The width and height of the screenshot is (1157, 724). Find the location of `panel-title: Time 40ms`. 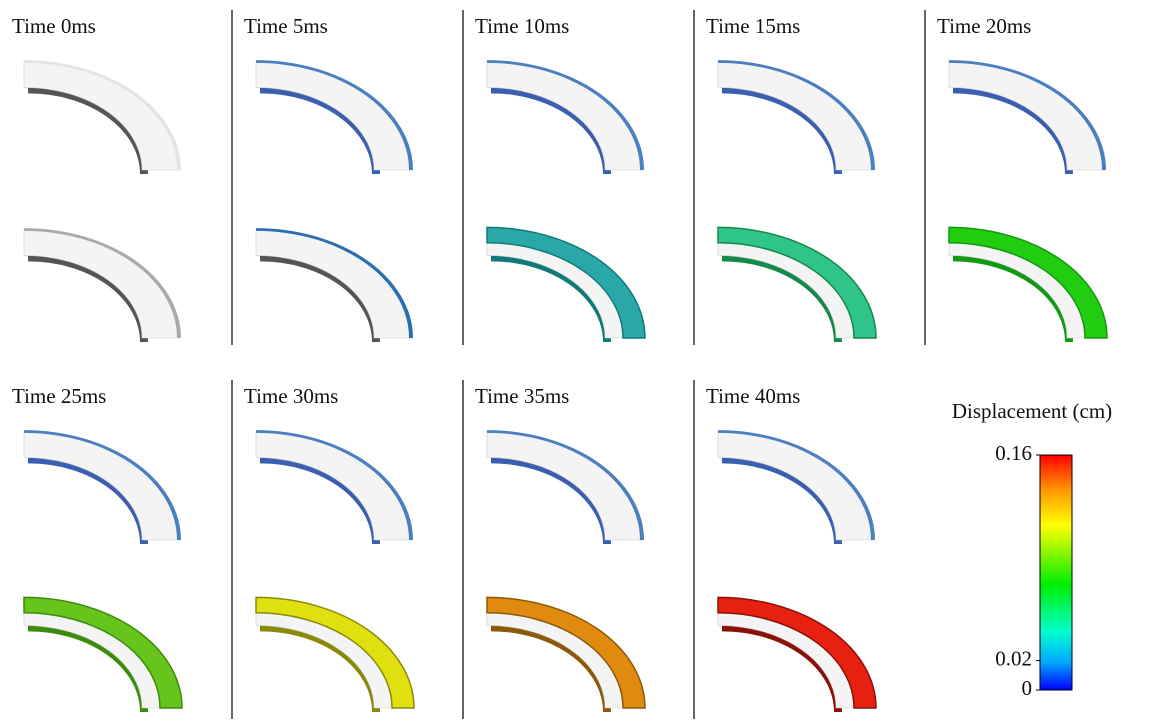

panel-title: Time 40ms is located at coordinates (753, 396).